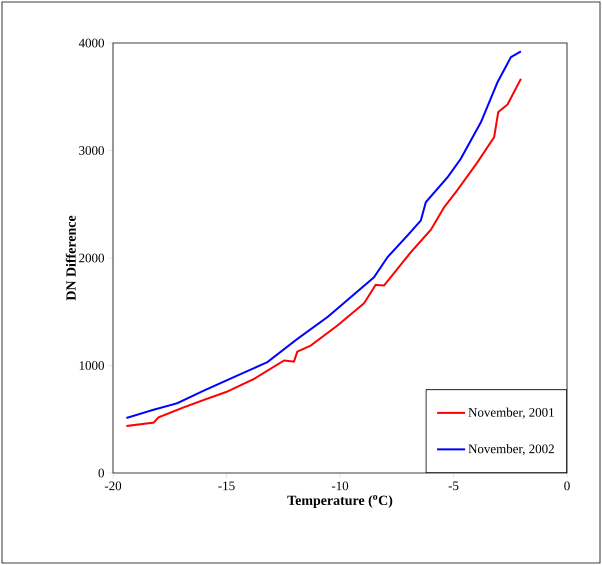  Describe the element at coordinates (91, 43) in the screenshot. I see `y-tick-label: 4000` at that location.